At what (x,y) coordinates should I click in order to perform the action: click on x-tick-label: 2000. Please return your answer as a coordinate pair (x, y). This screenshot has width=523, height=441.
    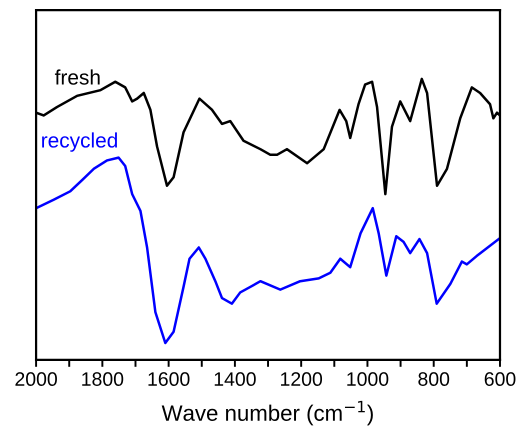
    Looking at the image, I should click on (36, 379).